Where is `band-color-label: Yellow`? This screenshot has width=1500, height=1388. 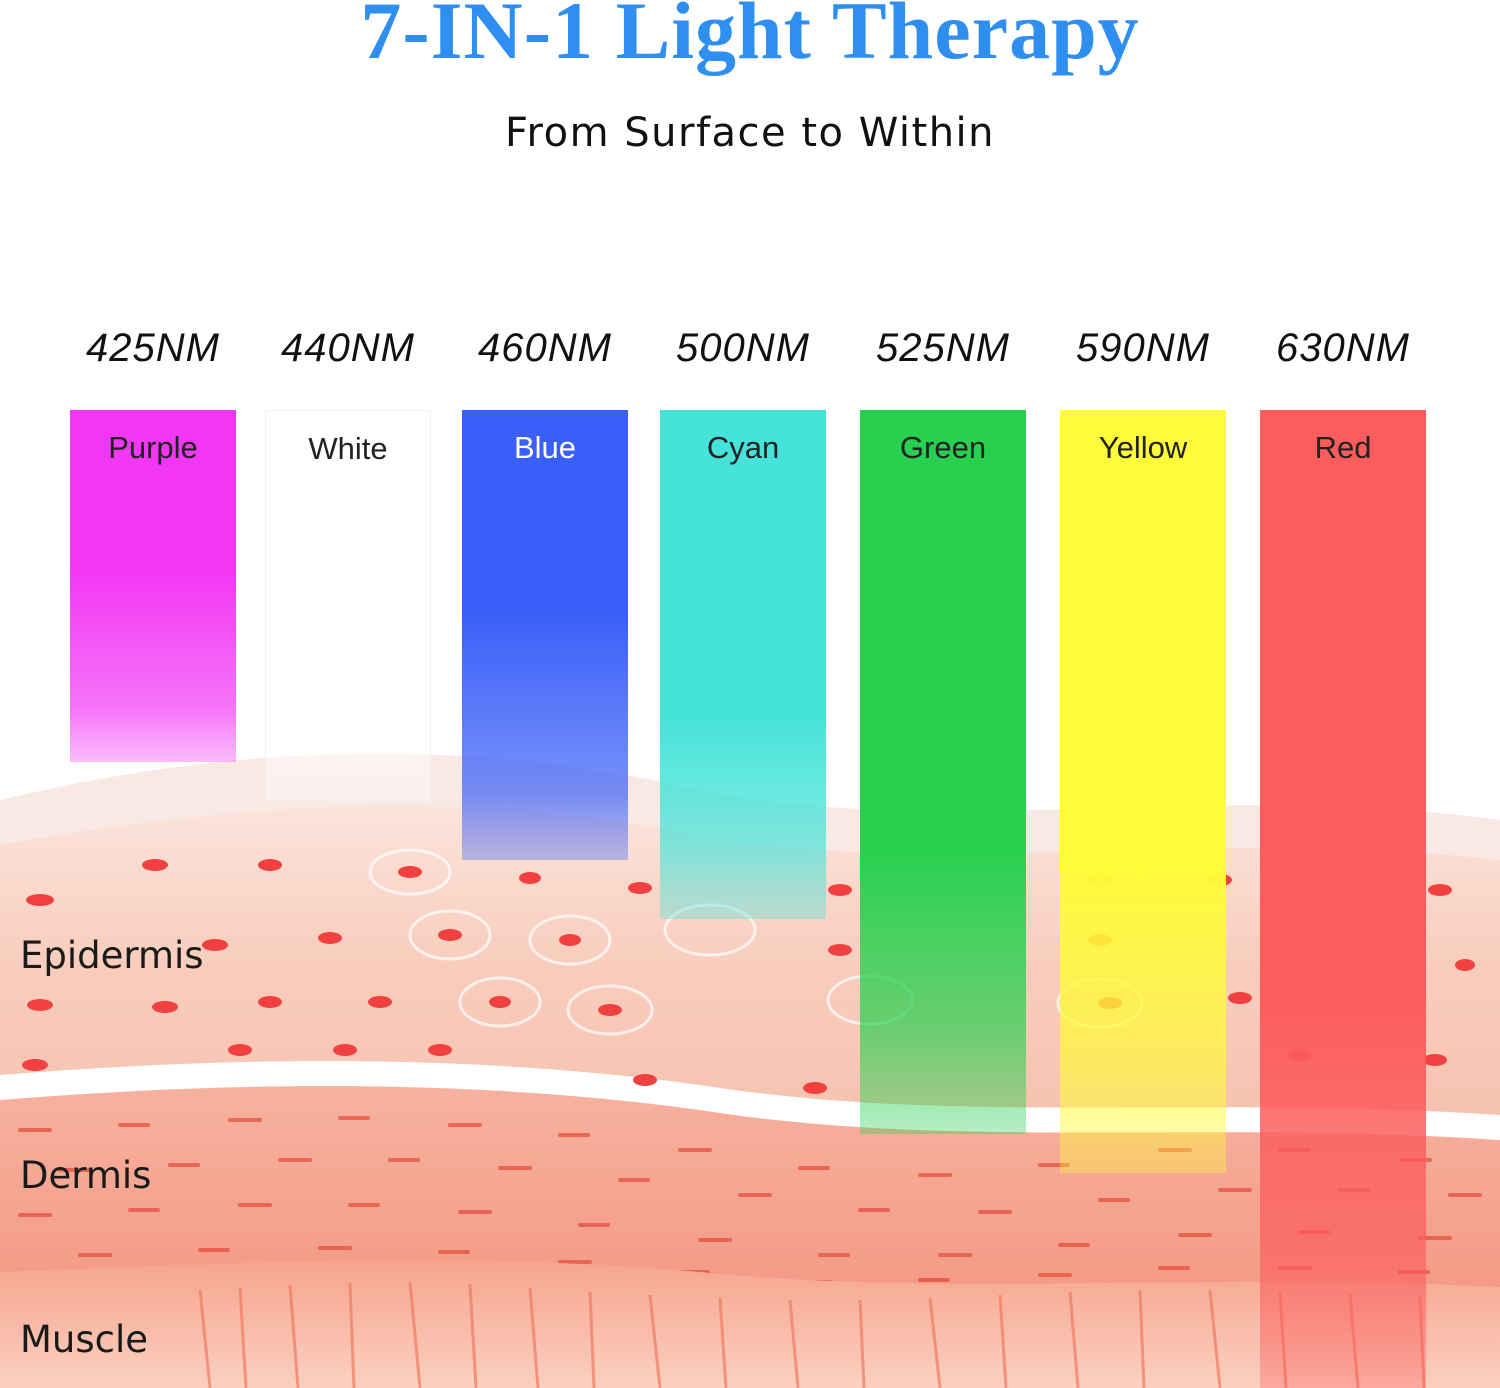 band-color-label: Yellow is located at coordinates (1143, 447).